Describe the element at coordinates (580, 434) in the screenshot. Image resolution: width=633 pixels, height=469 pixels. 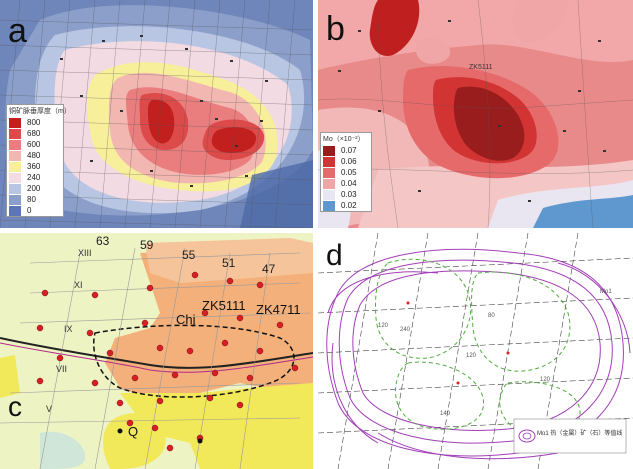
I see `panel-d-legend-text: Mo1 热（金属）矿（石）等值线` at that location.